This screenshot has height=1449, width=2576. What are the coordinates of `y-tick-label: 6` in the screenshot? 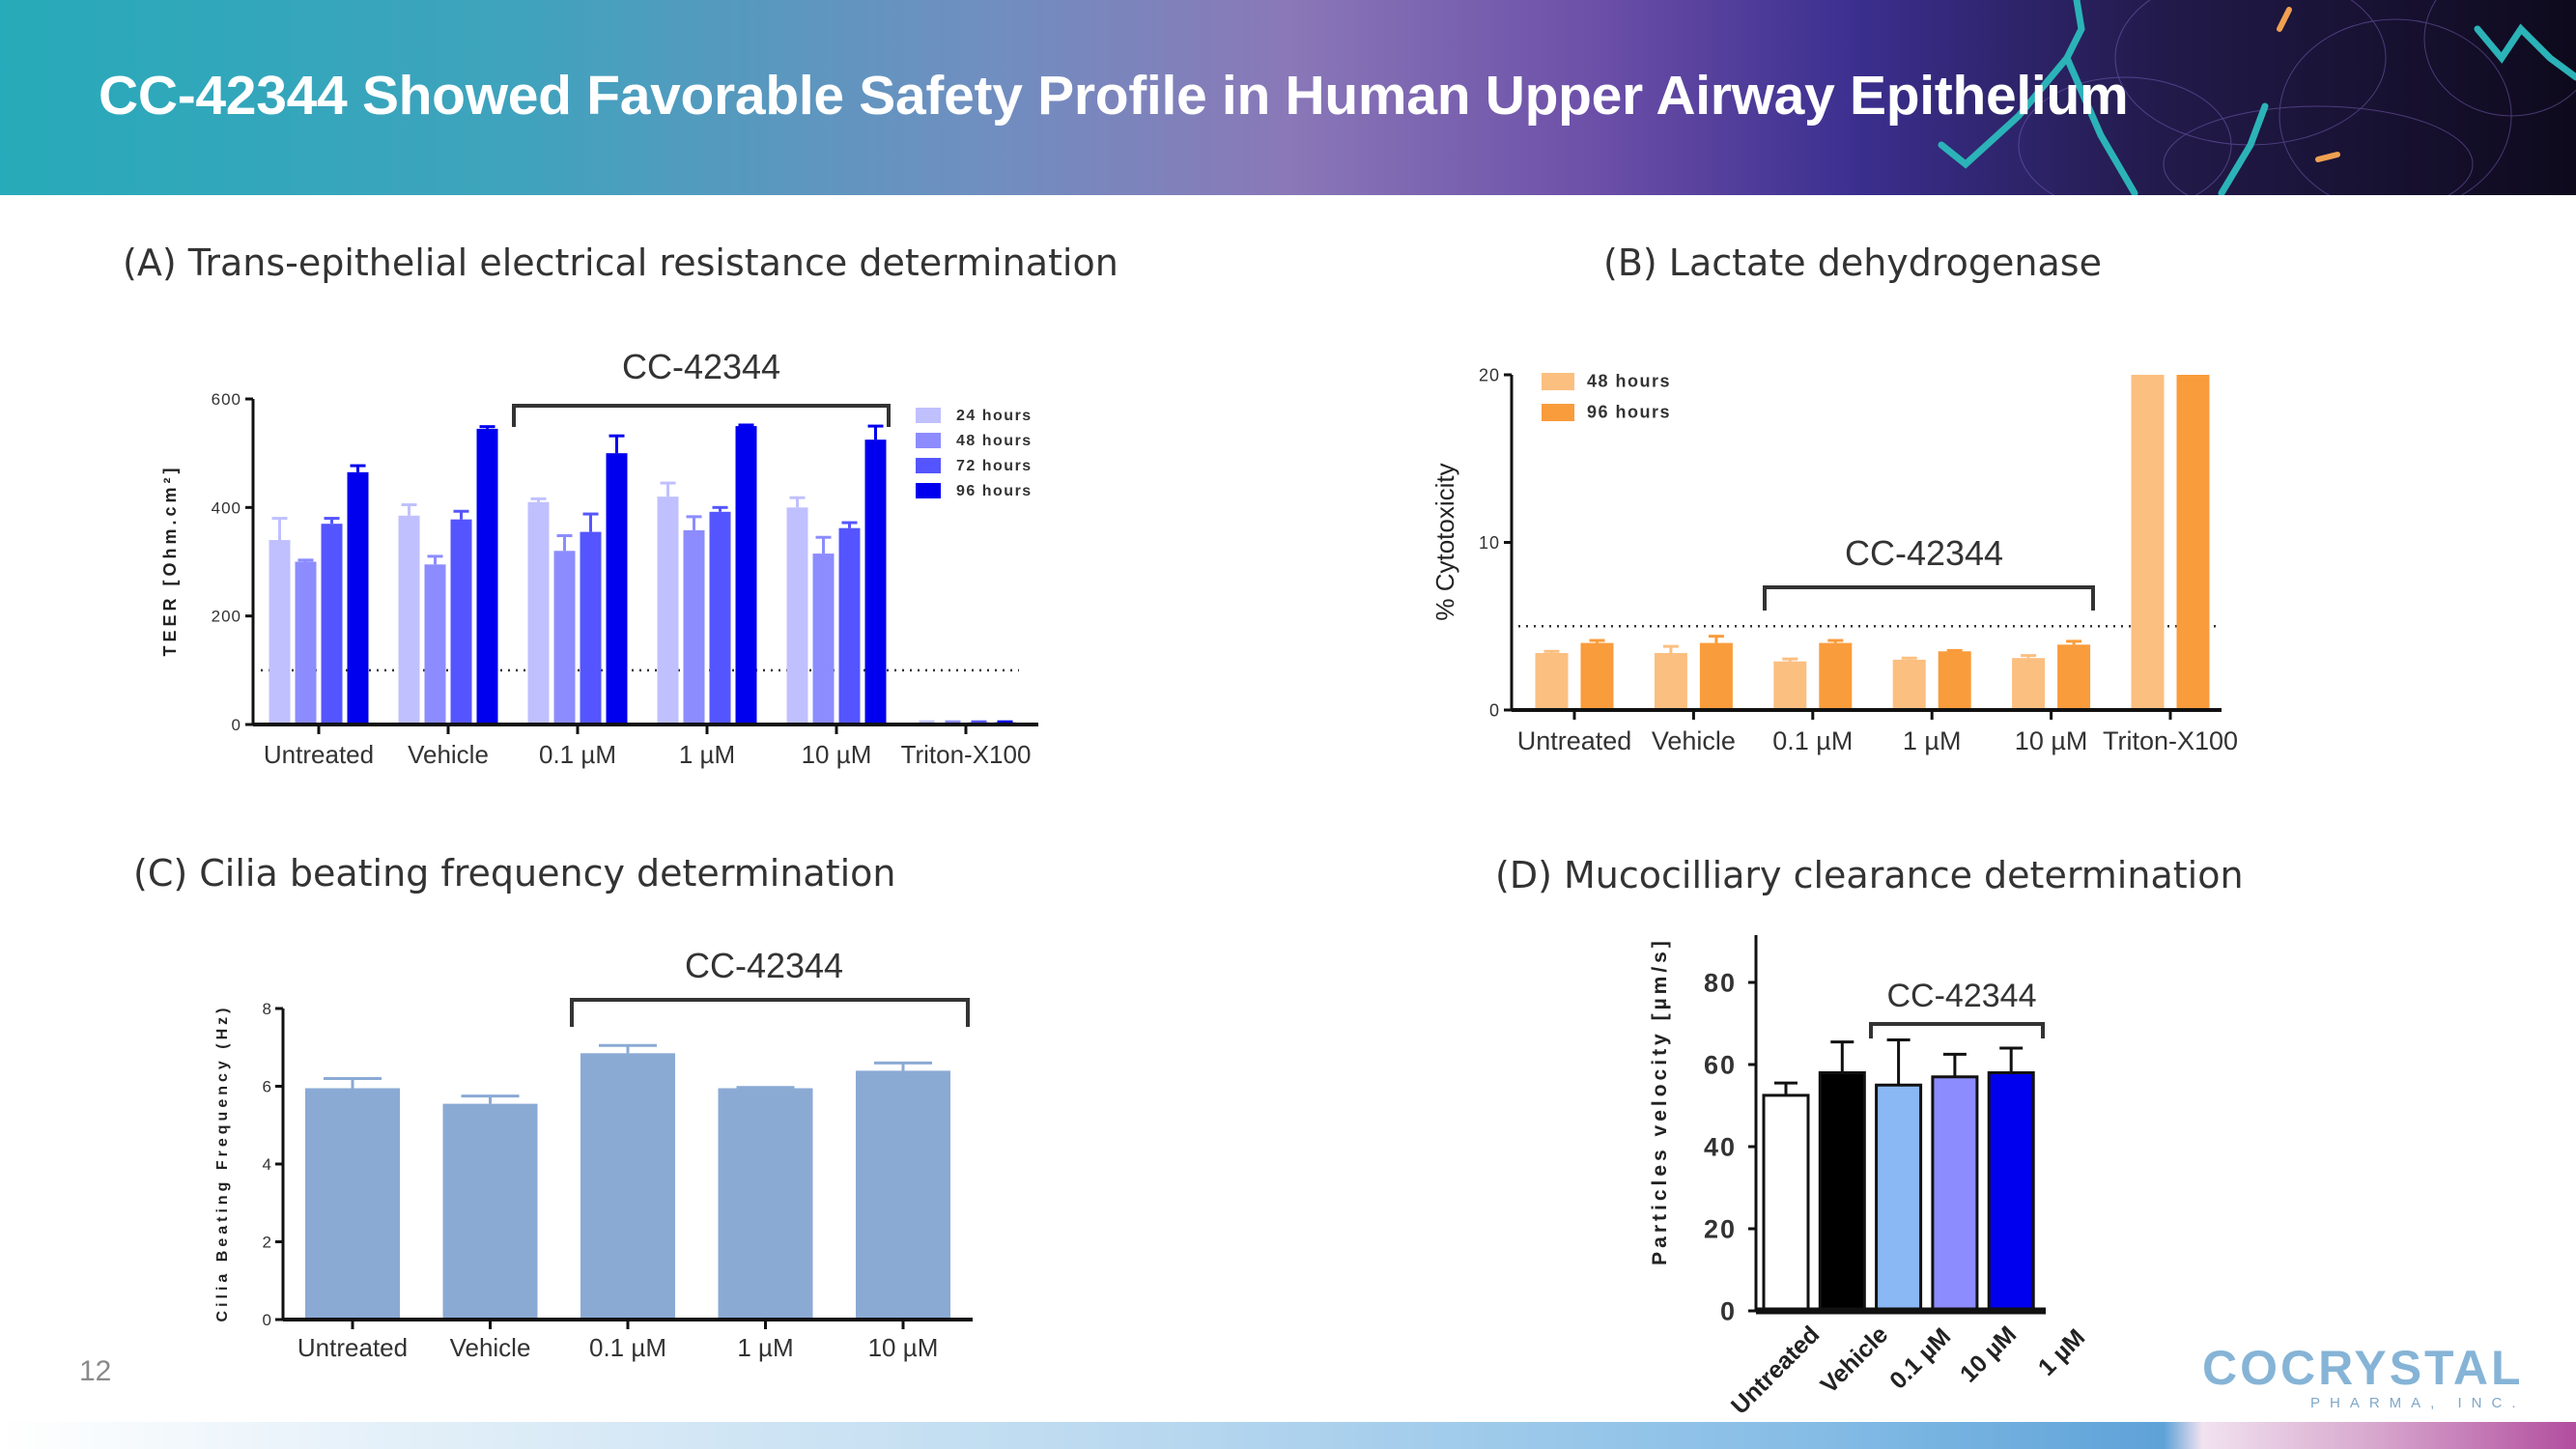 It's located at (267, 1086).